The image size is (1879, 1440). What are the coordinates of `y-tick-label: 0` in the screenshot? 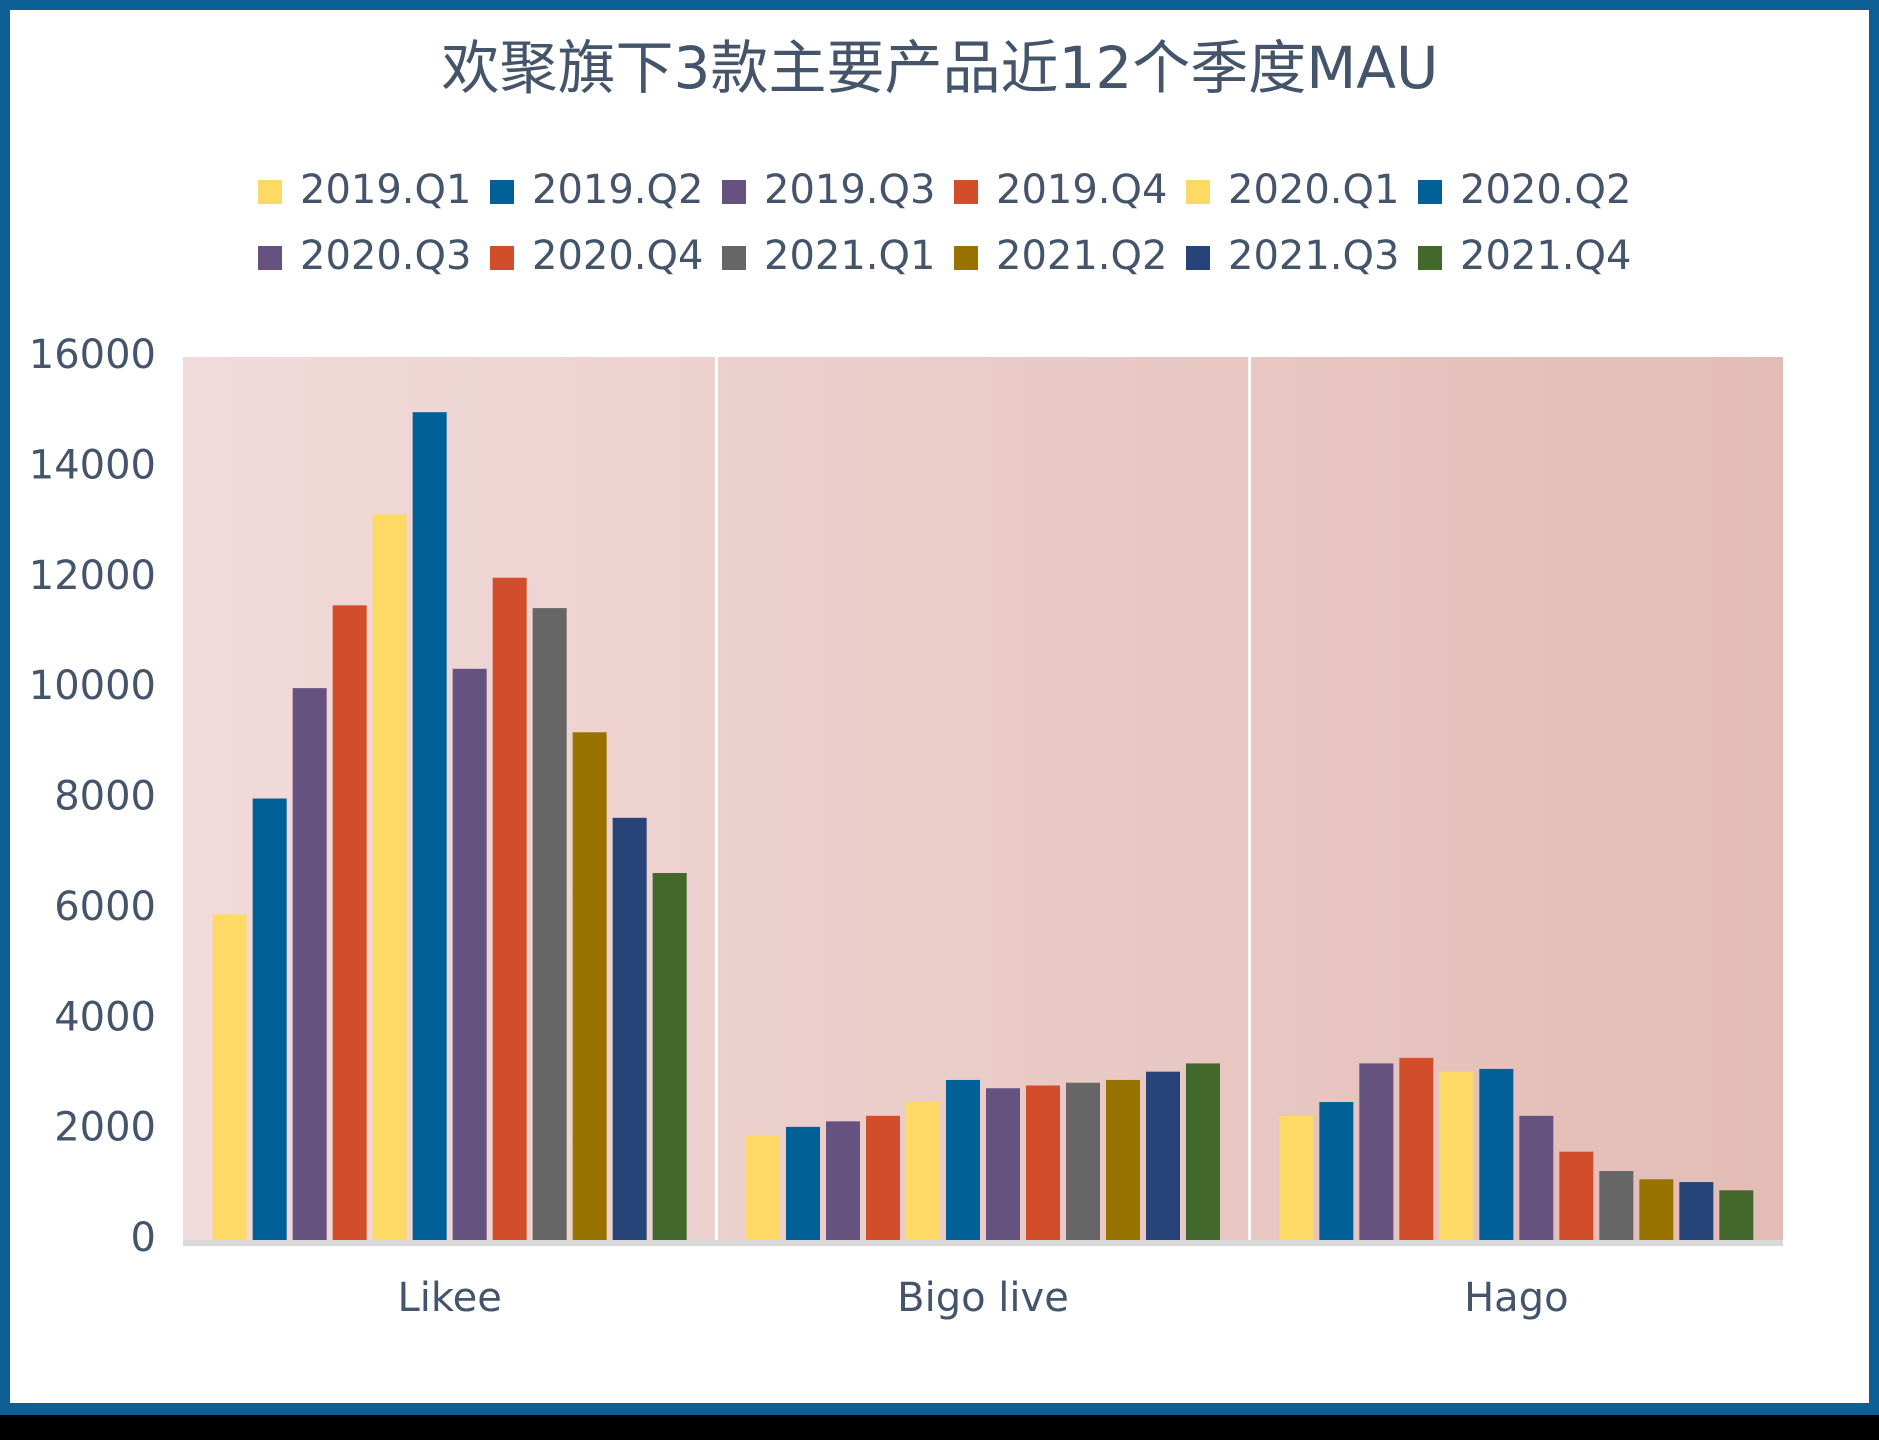 It's located at (143, 1238).